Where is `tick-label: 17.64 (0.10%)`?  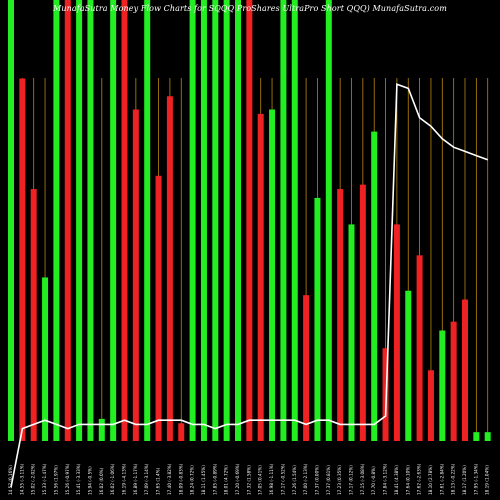
tick-label: 17.64 (0.10%) is located at coordinates (407, 480).